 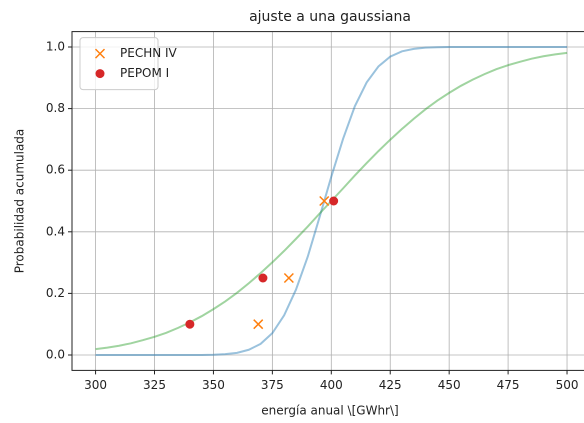 What do you see at coordinates (330, 17) in the screenshot?
I see `chart-title: ajuste a una gaussiana` at bounding box center [330, 17].